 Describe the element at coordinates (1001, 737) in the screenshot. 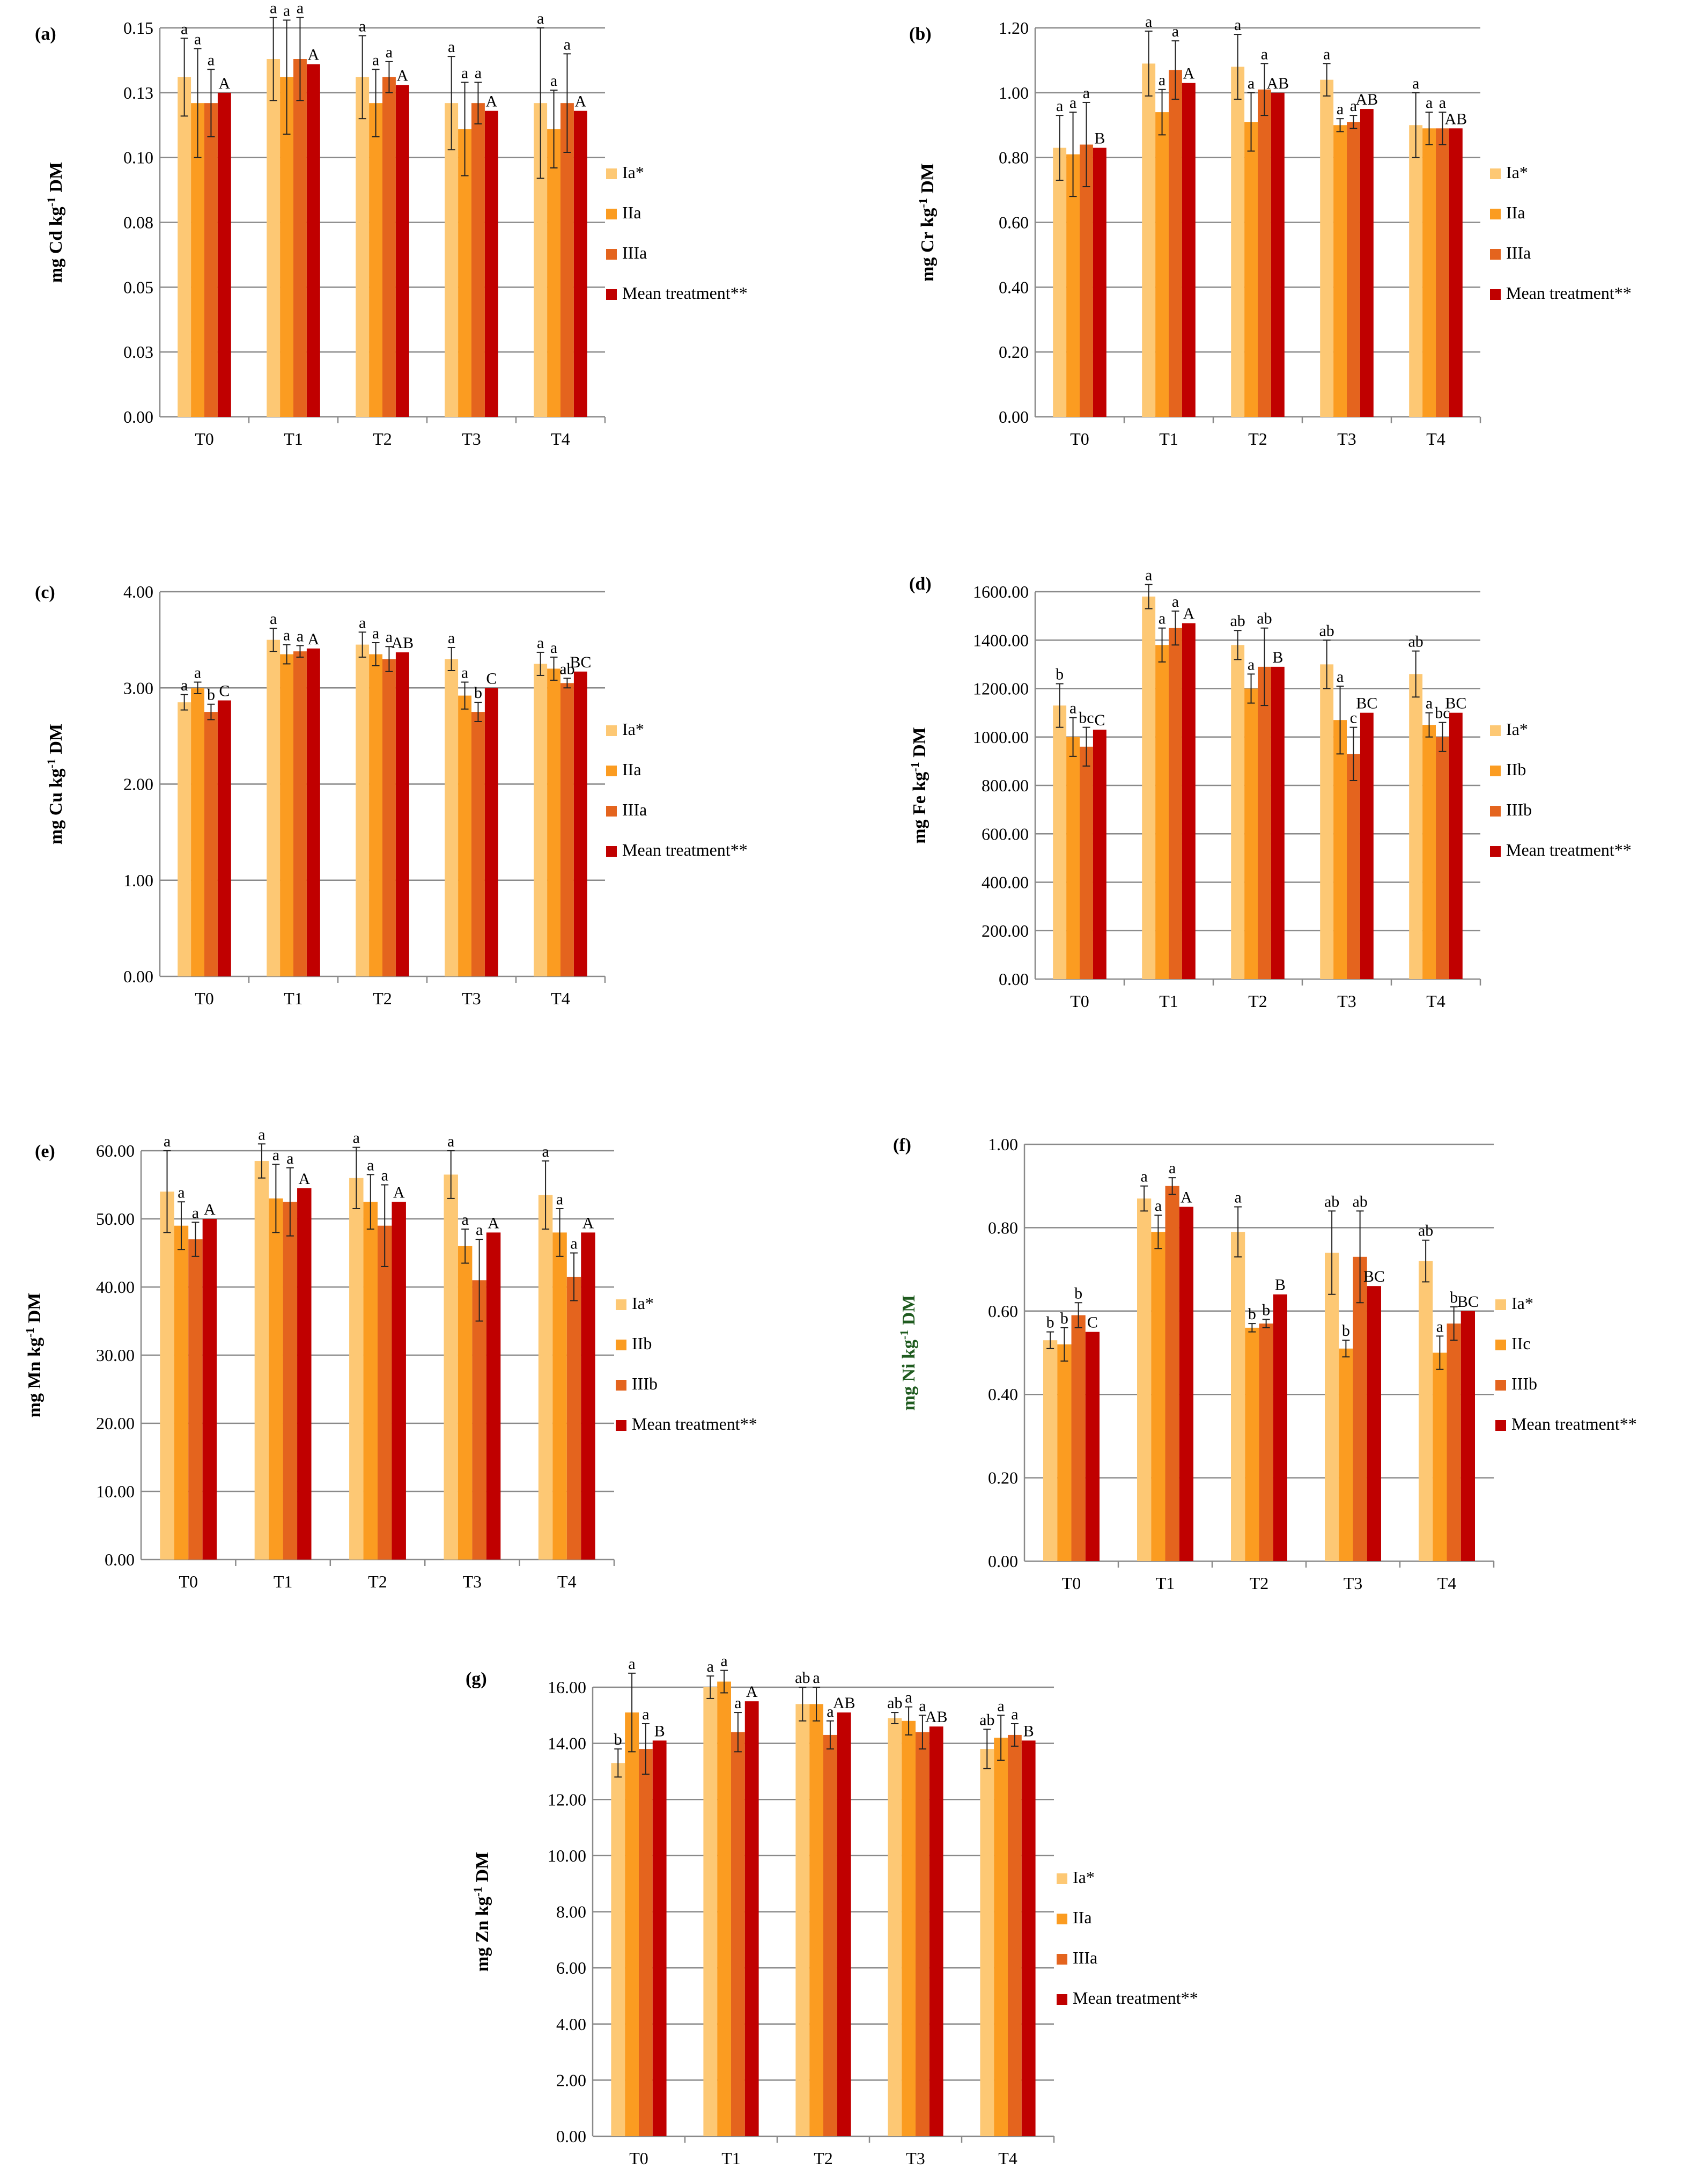

I see `y-tick-label: 1000.00` at that location.